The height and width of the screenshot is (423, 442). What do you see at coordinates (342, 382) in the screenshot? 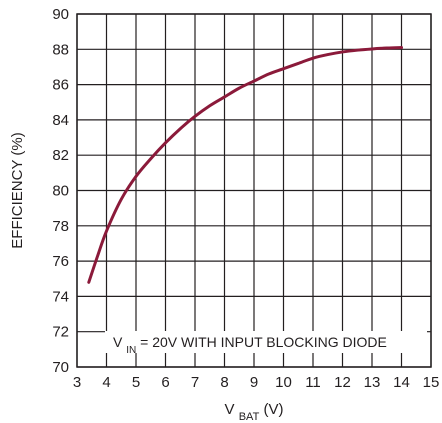
I see `x-tick-label: 12` at bounding box center [342, 382].